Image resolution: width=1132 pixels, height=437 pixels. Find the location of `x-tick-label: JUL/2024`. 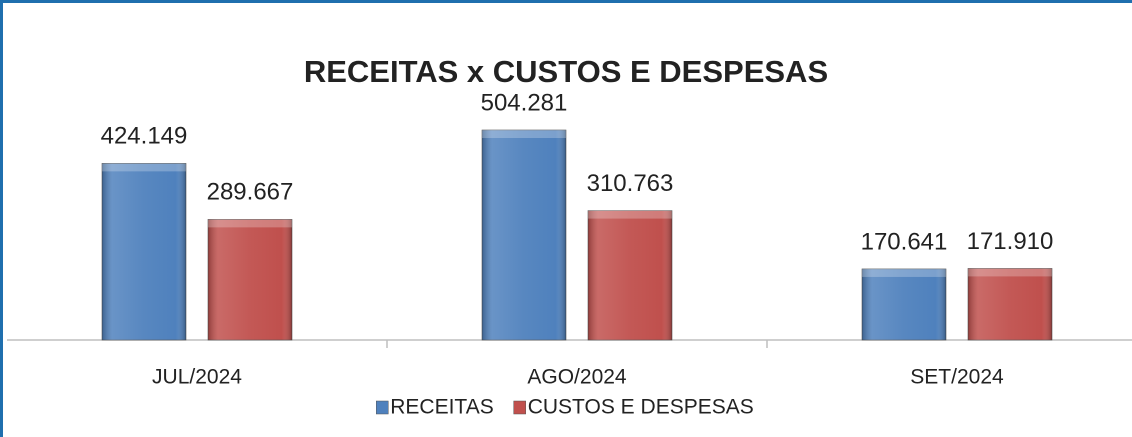

x-tick-label: JUL/2024 is located at coordinates (197, 377).